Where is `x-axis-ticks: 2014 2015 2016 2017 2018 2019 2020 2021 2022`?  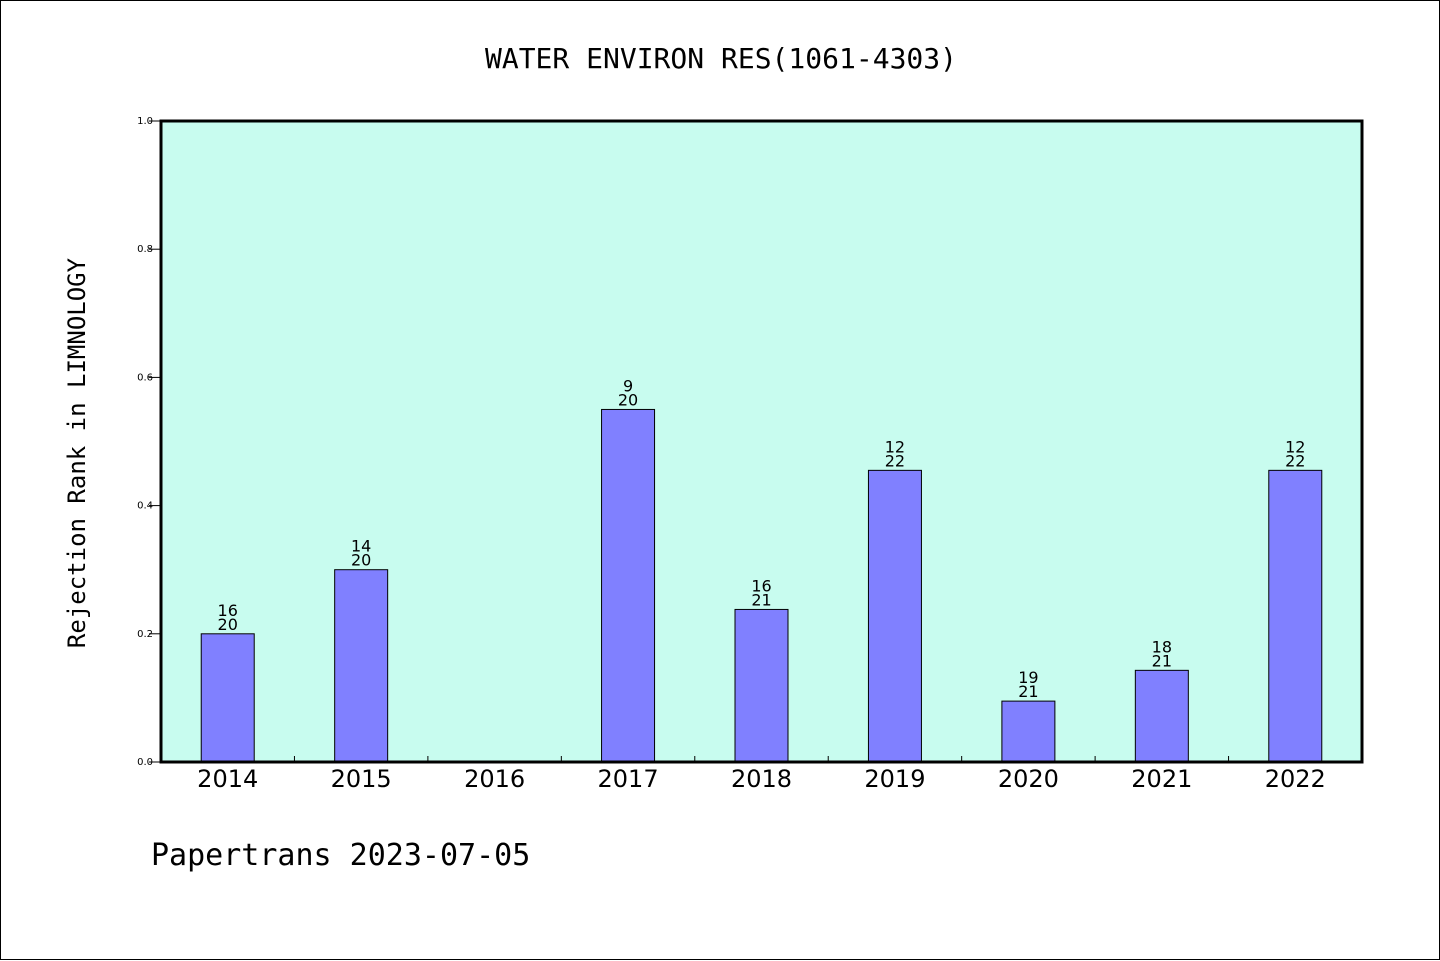 x-axis-ticks: 2014 2015 2016 2017 2018 2019 2020 2021 2022 is located at coordinates (761, 774).